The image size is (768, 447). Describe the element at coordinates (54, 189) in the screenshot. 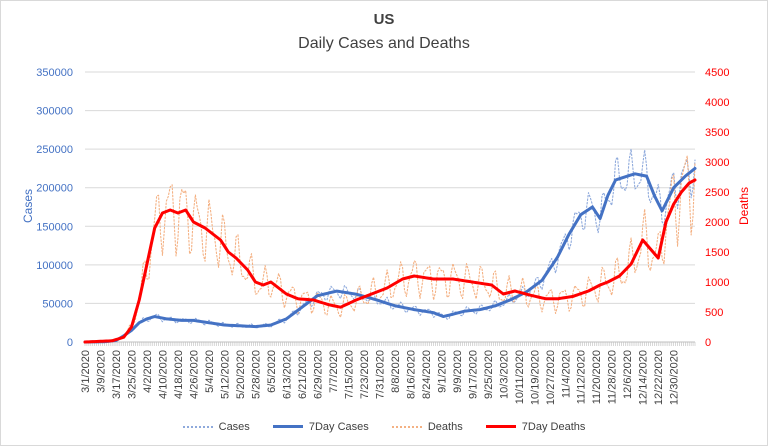

I see `y-left-tick-label: 200000` at that location.